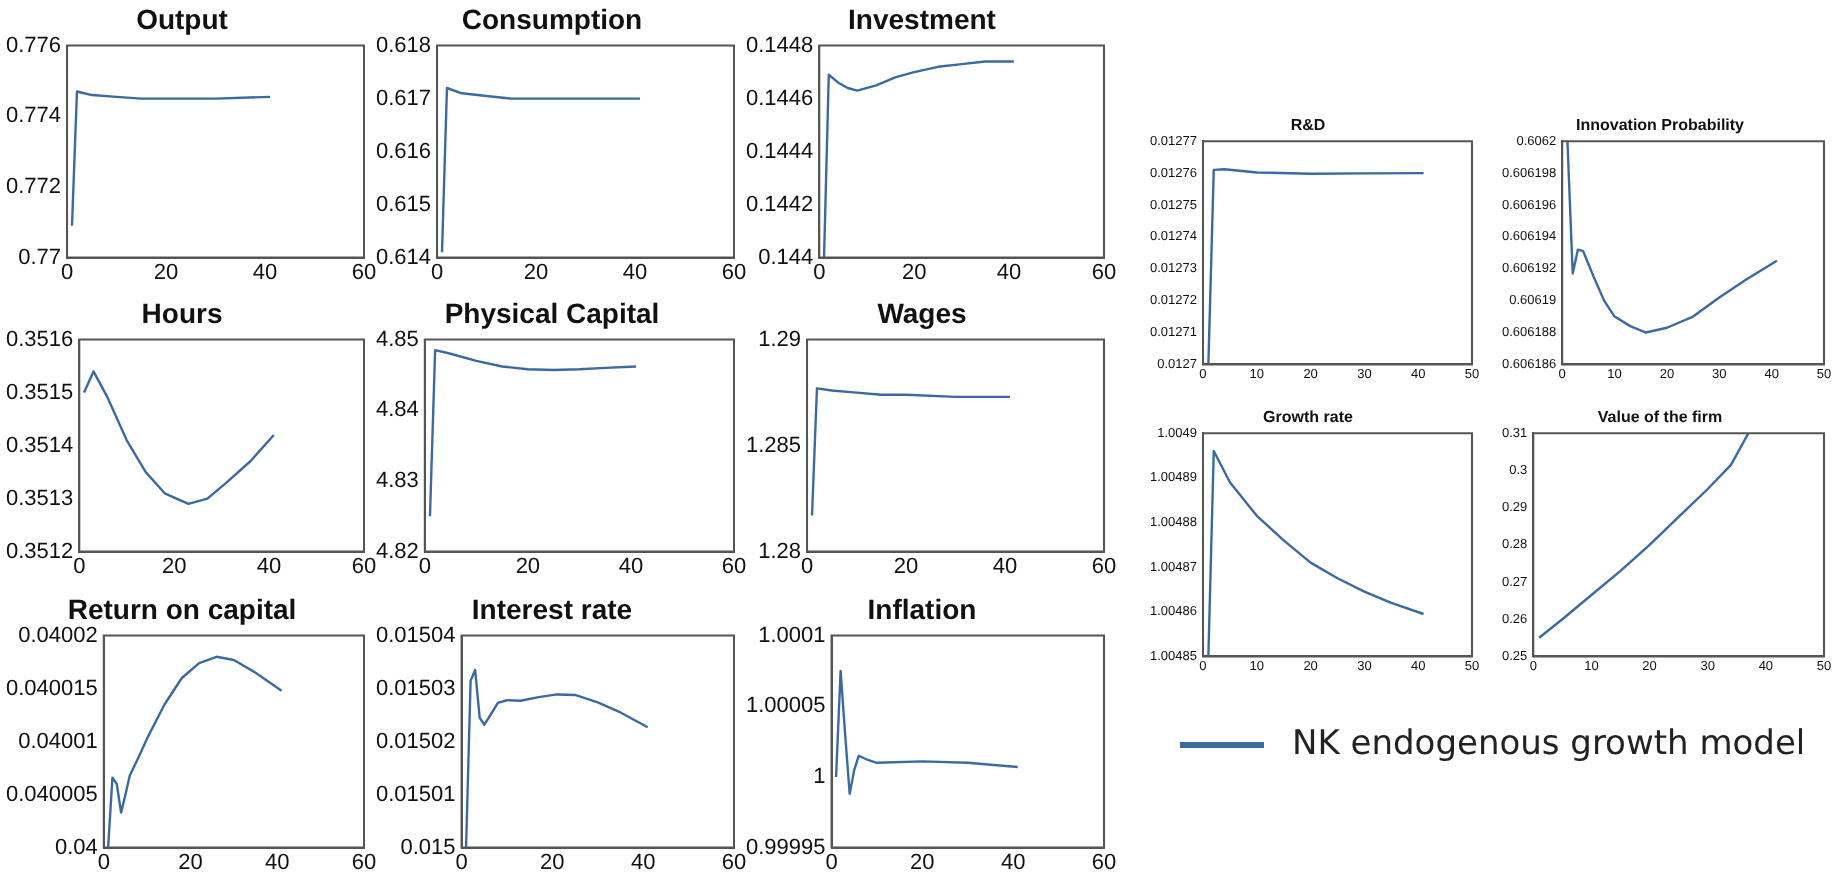 Image resolution: width=1844 pixels, height=878 pixels. What do you see at coordinates (1660, 125) in the screenshot?
I see `chart-title: Innovation Probability` at bounding box center [1660, 125].